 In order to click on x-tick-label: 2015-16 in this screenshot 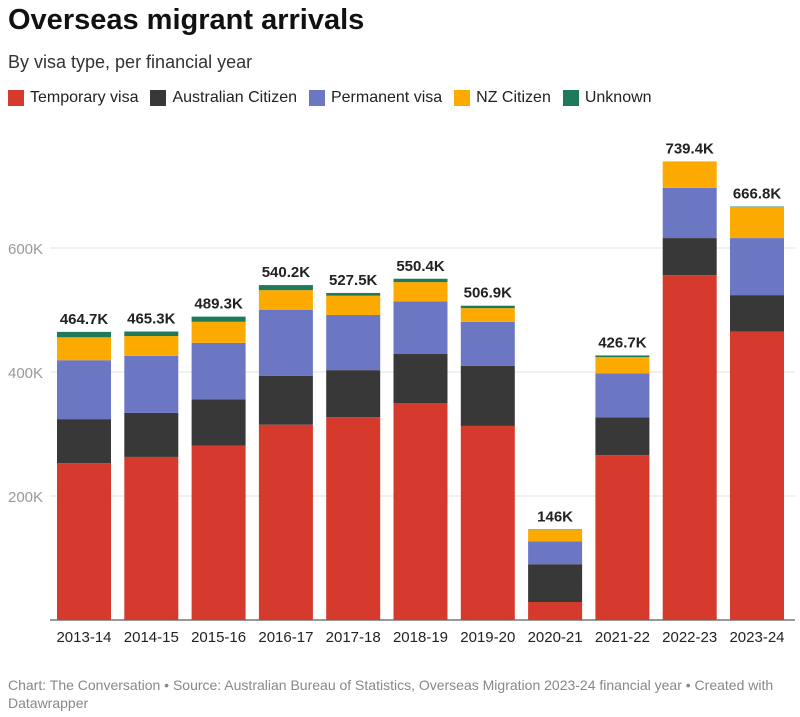, I will do `click(218, 637)`.